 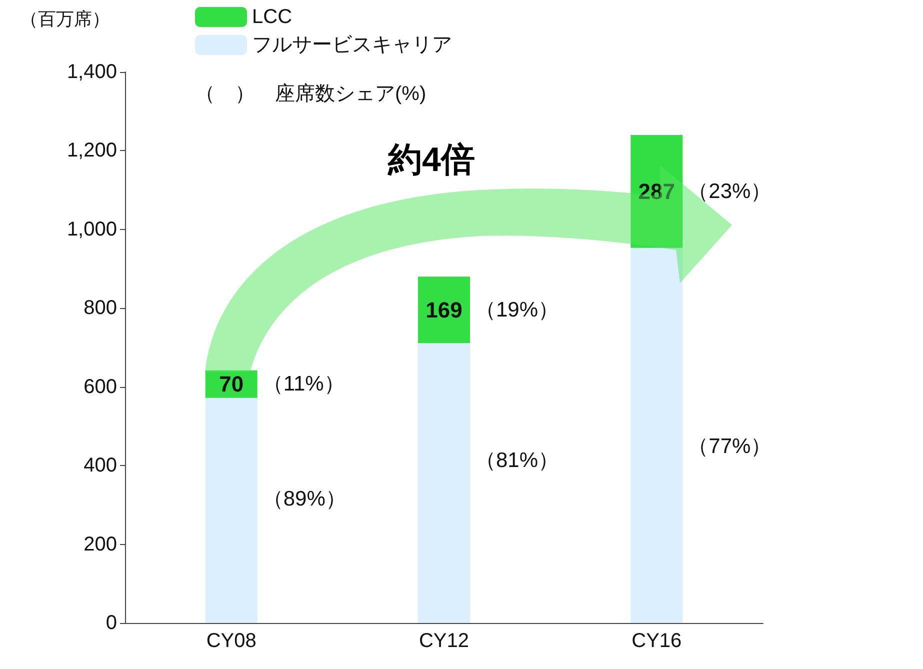 I want to click on annotation: 約4倍, so click(x=431, y=160).